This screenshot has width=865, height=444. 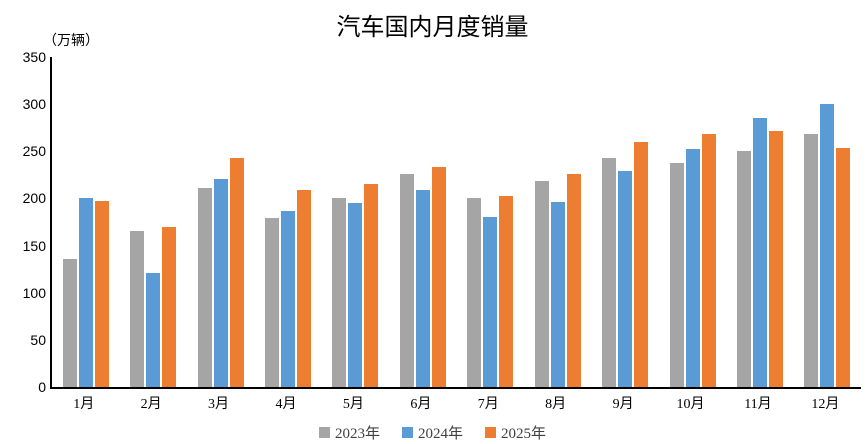 What do you see at coordinates (843, 267) in the screenshot?
I see `bar-2025年-12月` at bounding box center [843, 267].